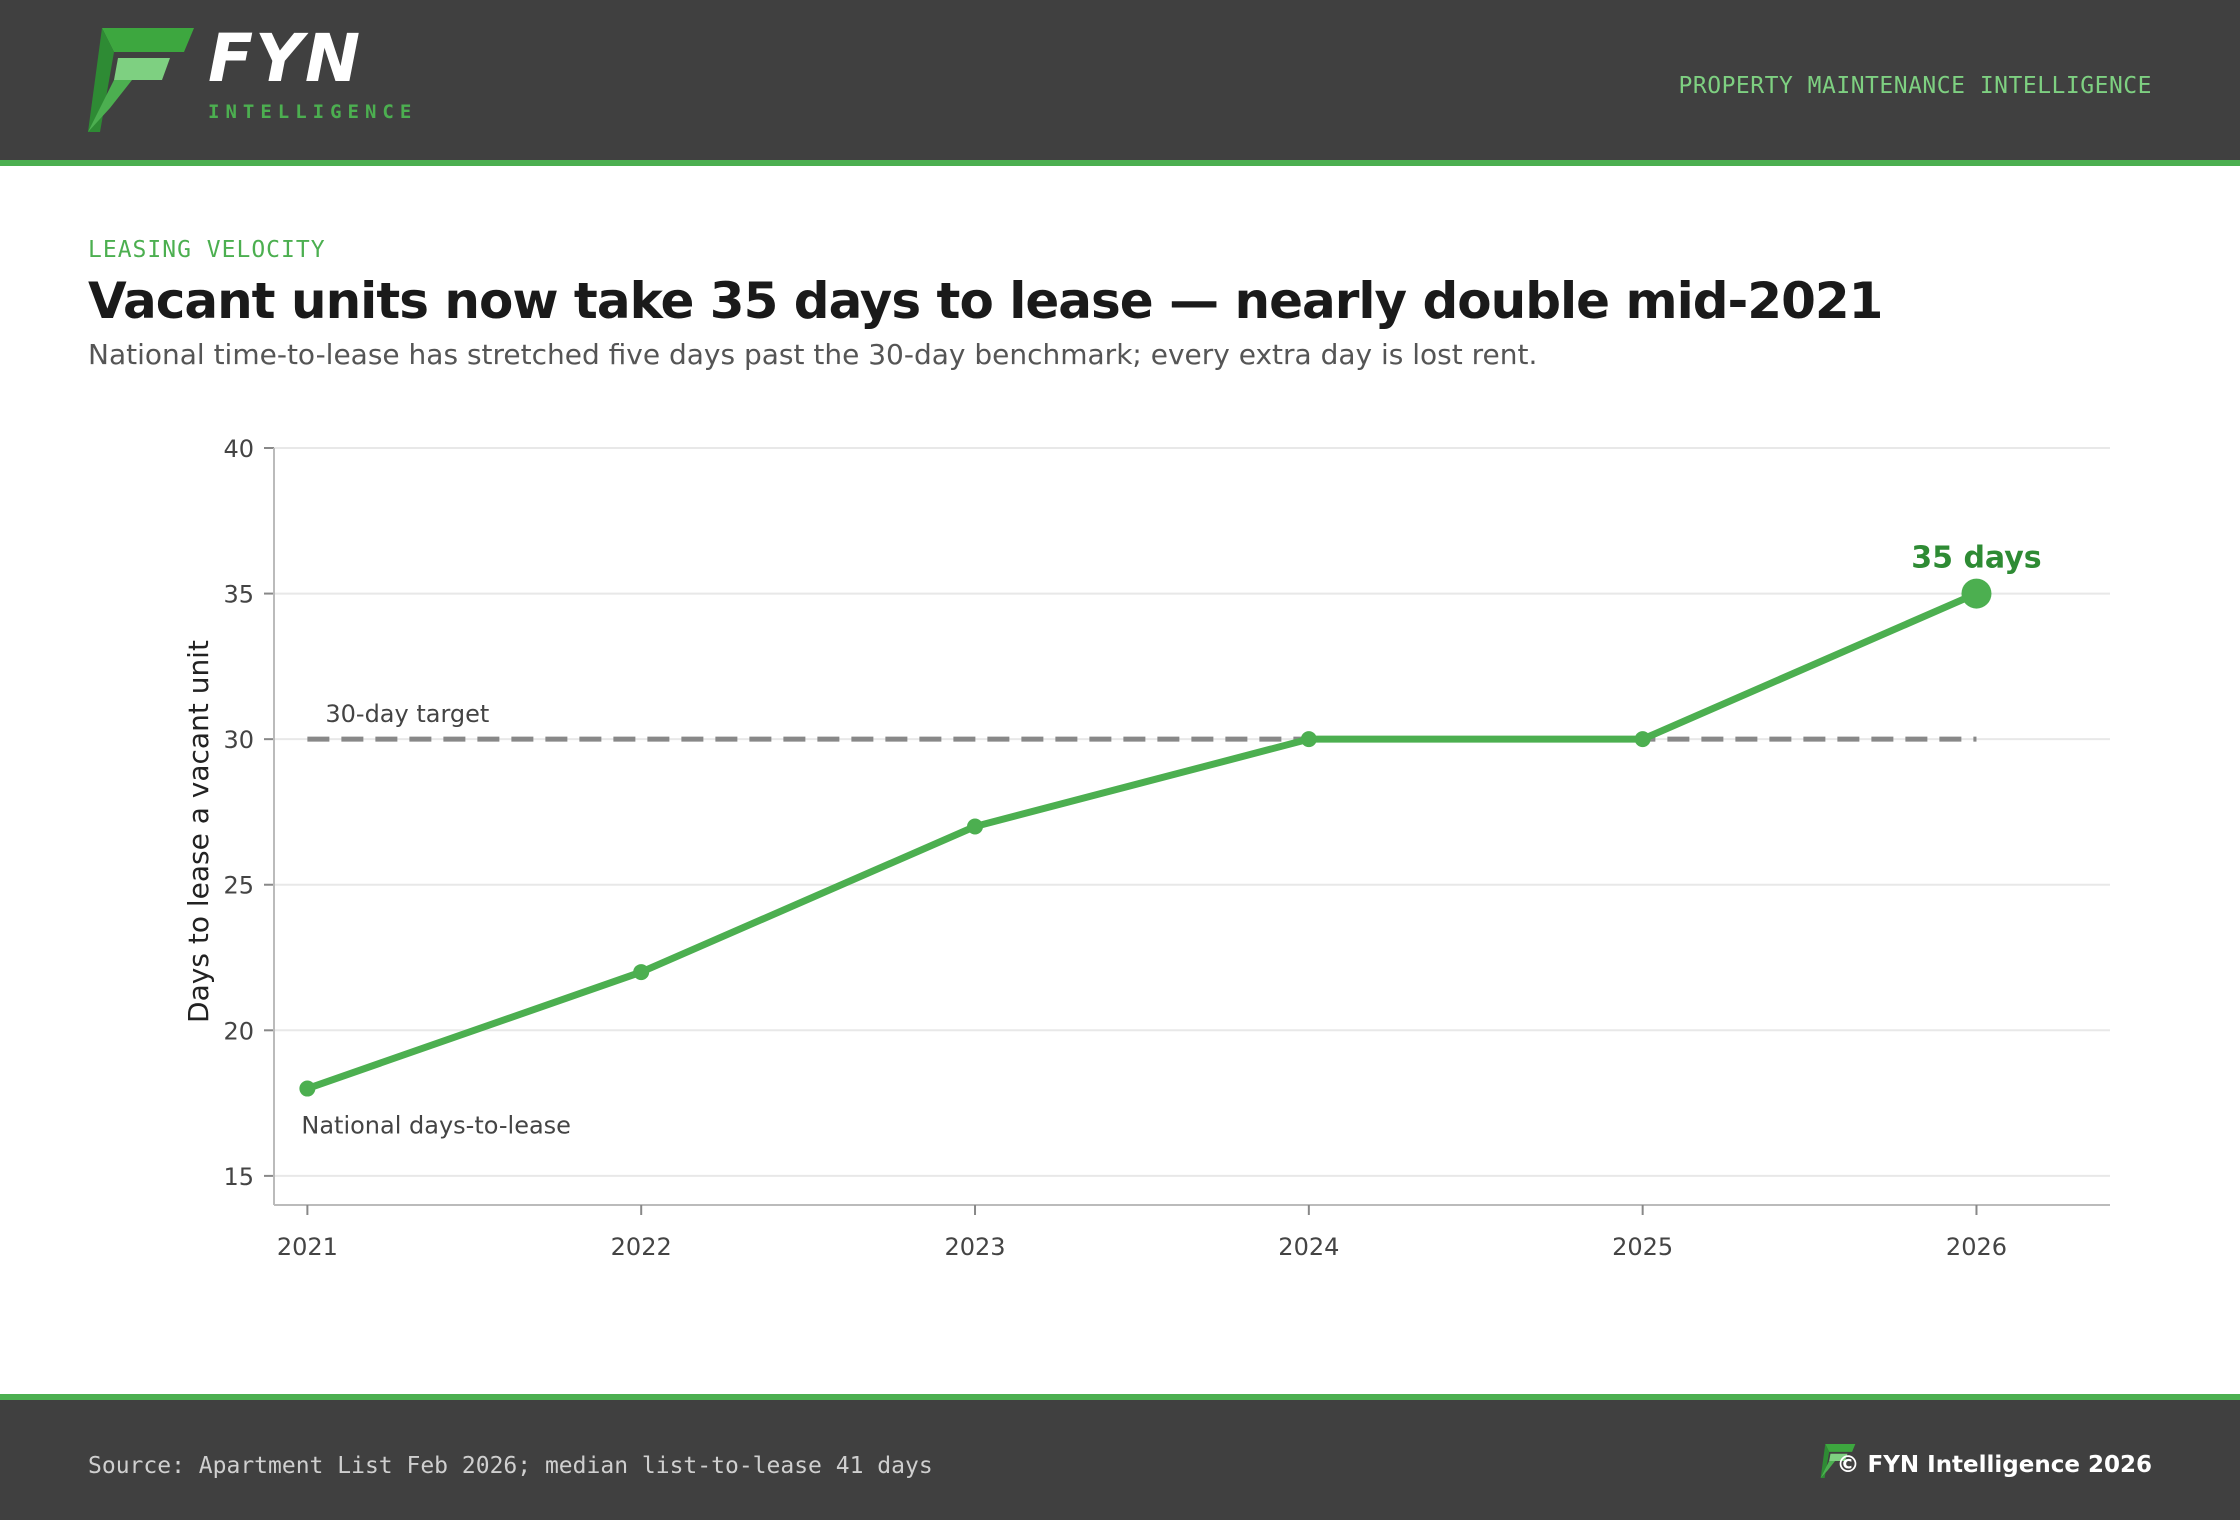 This screenshot has height=1520, width=2240. I want to click on y-tick-label: 20, so click(238, 1031).